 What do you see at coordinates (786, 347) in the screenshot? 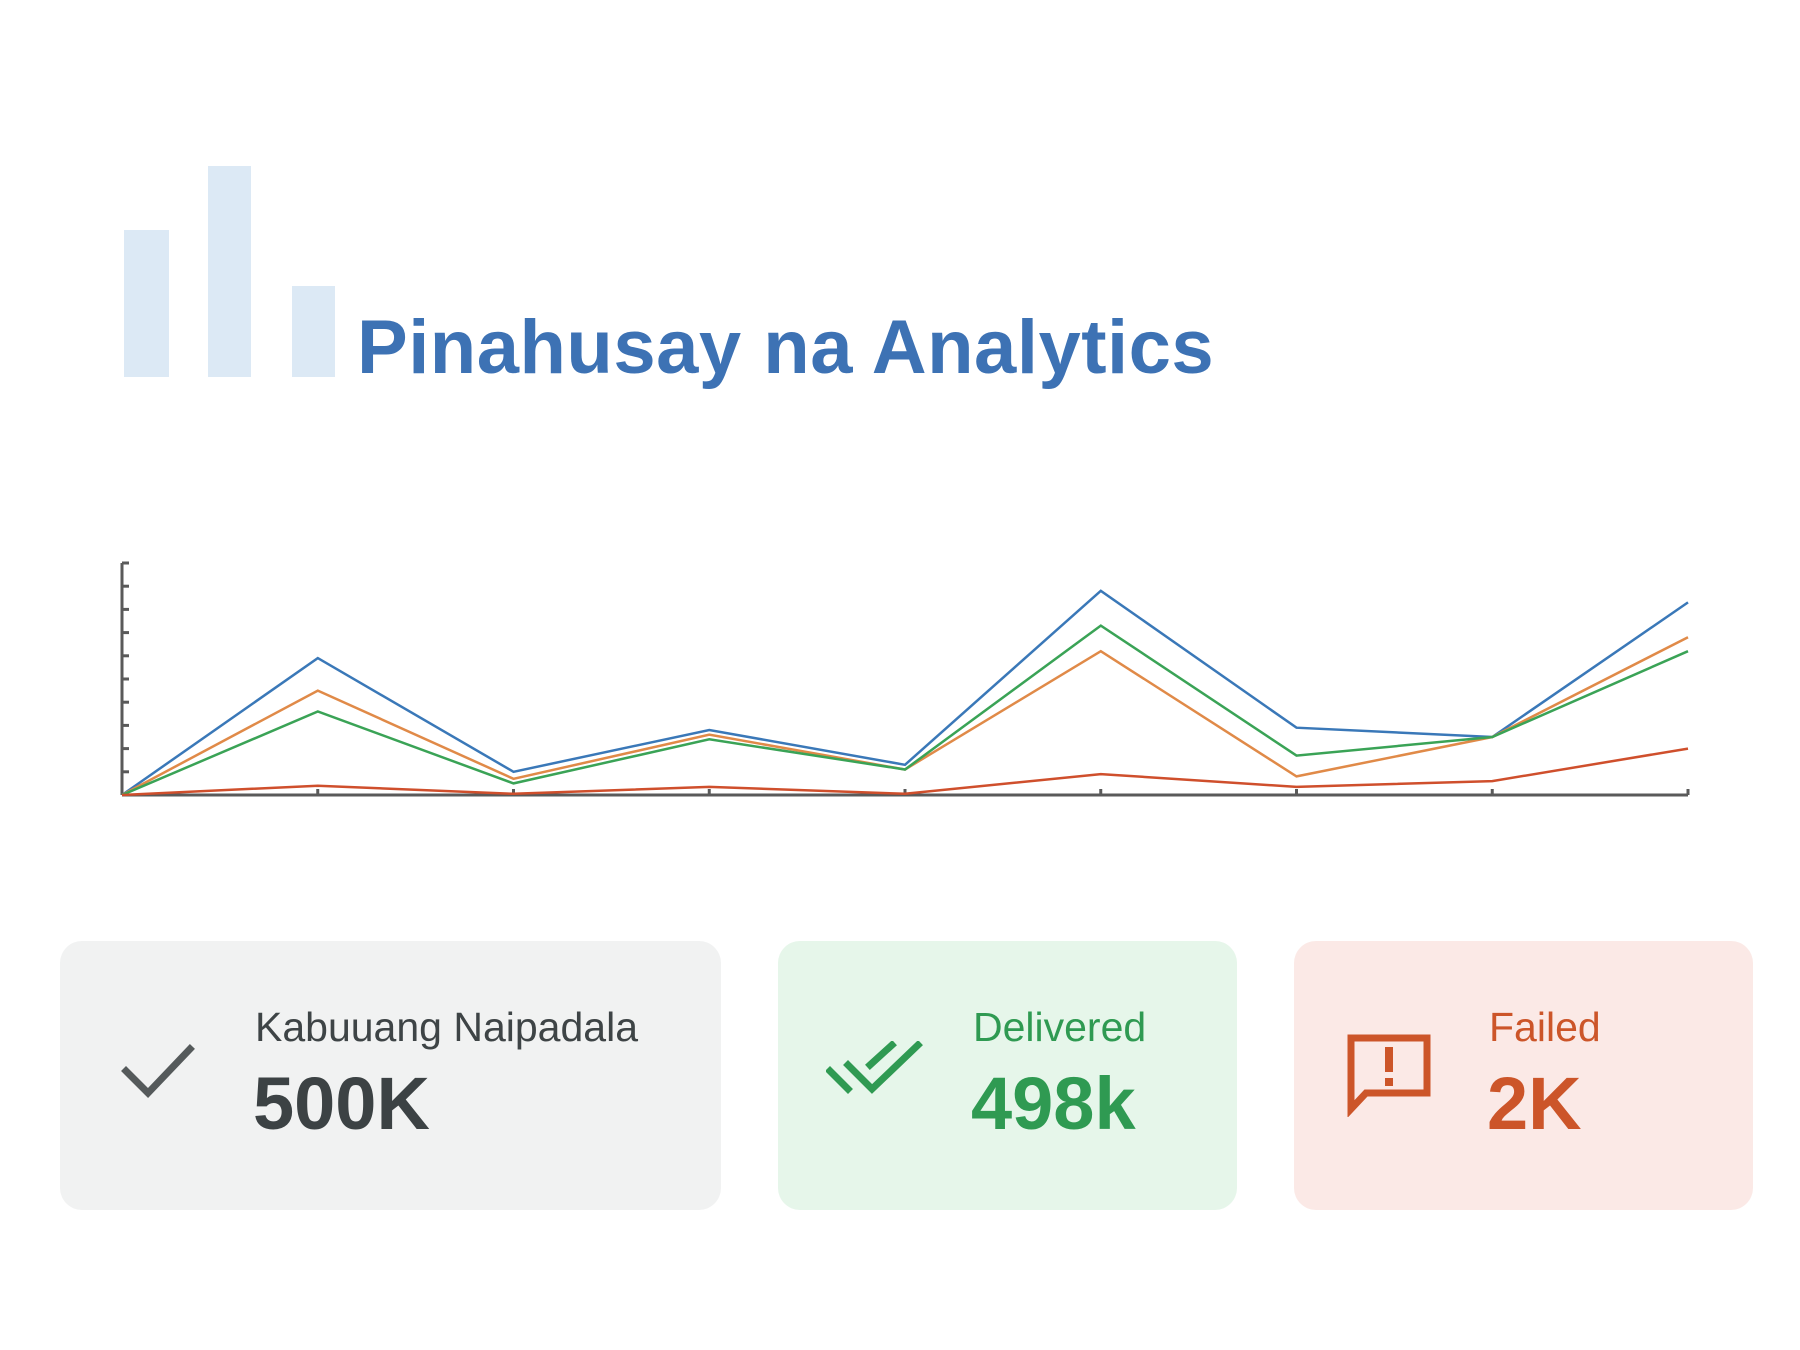
I see `page-title: Pinahusay na Analytics` at bounding box center [786, 347].